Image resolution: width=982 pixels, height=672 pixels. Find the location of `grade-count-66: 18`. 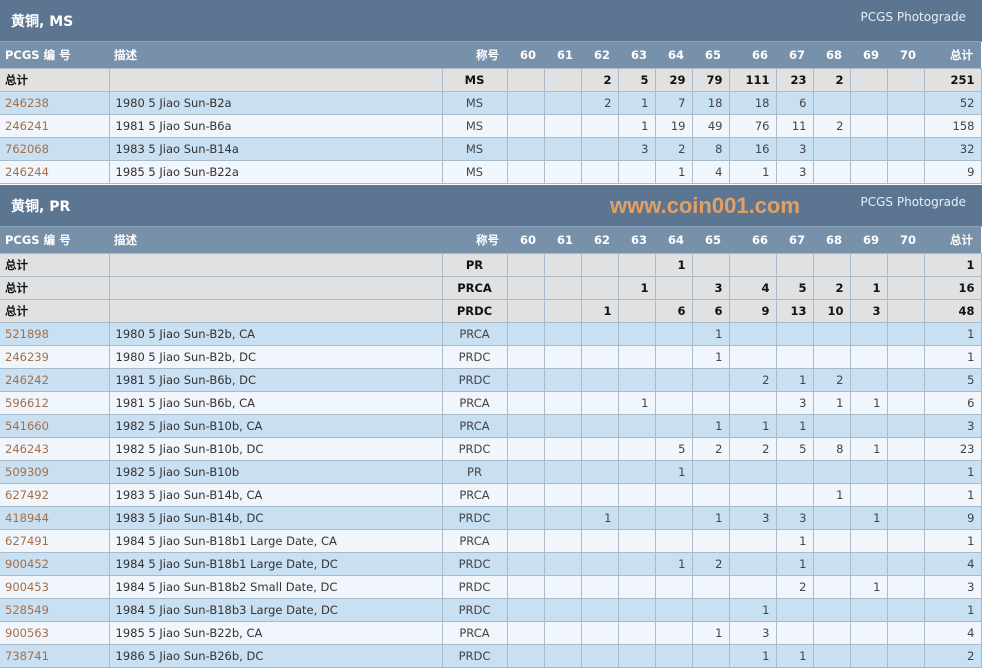

grade-count-66: 18 is located at coordinates (752, 103).